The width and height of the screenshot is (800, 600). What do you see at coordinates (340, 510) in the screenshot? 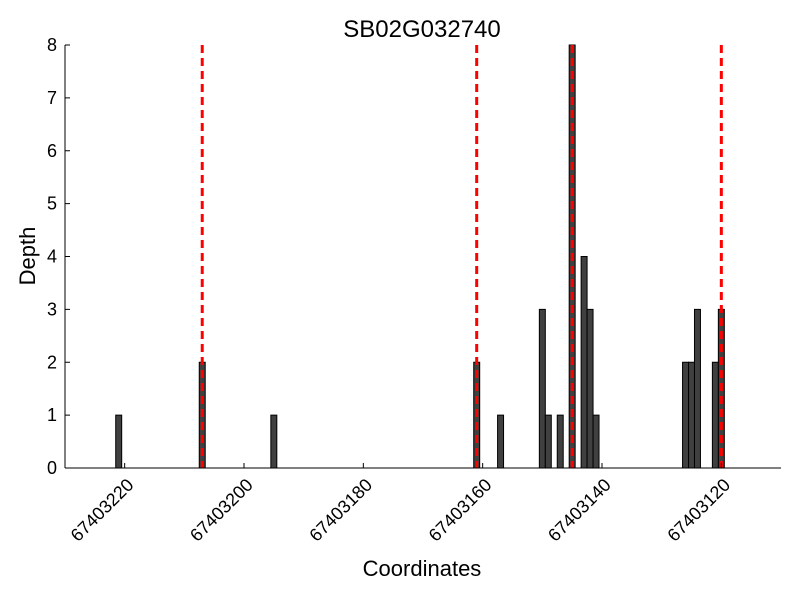
I see `x-tick-label: 67403180` at bounding box center [340, 510].